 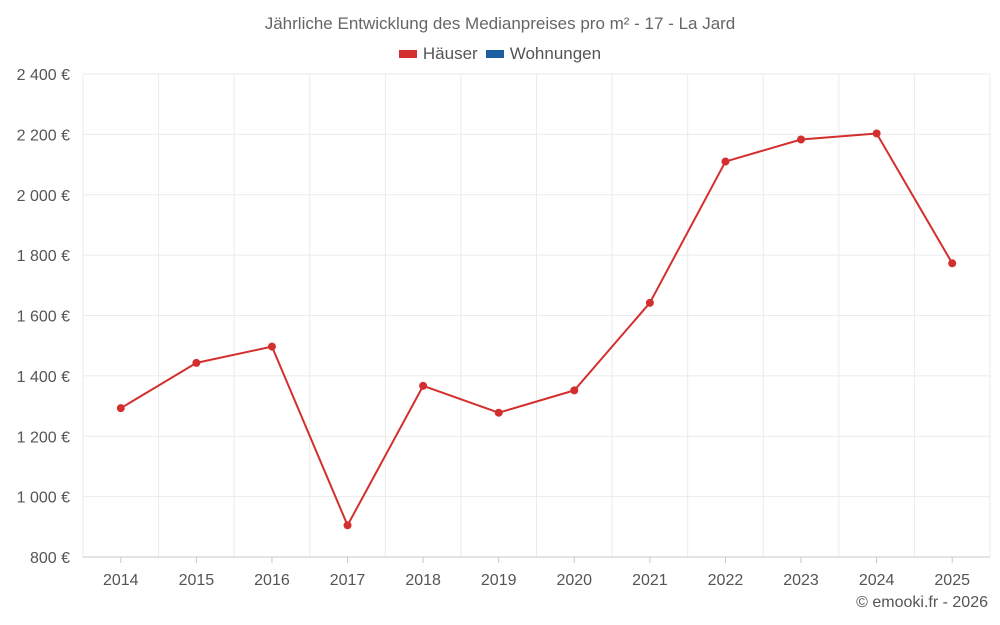 What do you see at coordinates (494, 54) in the screenshot?
I see `legend-swatch-wohnungen` at bounding box center [494, 54].